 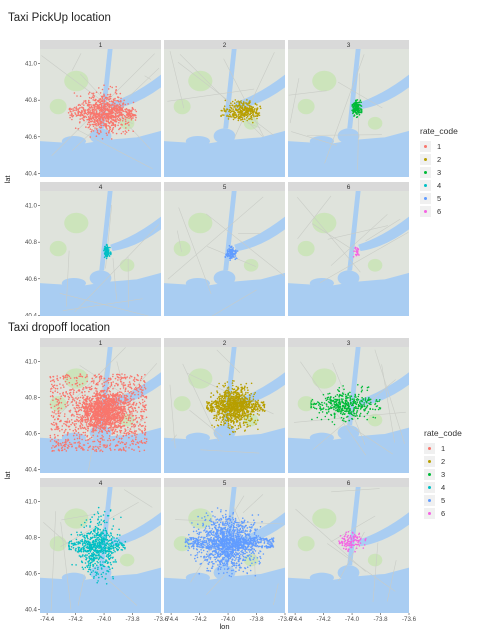 I want to click on legend-item: 3, so click(x=439, y=172).